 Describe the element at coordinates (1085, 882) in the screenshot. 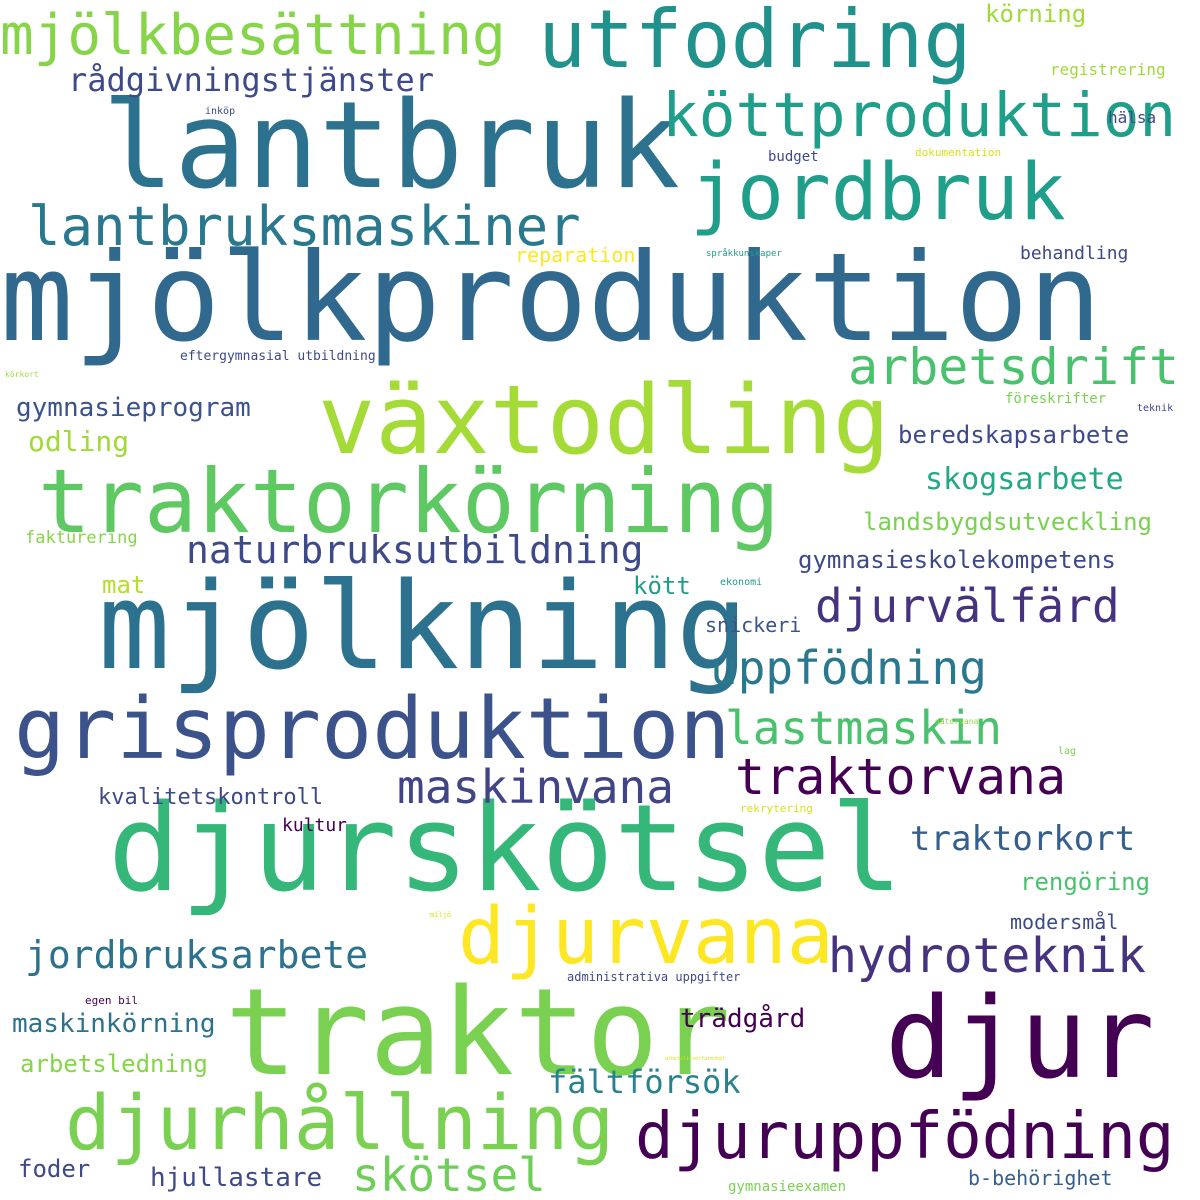

I see `word-rengoring: rengöring` at that location.